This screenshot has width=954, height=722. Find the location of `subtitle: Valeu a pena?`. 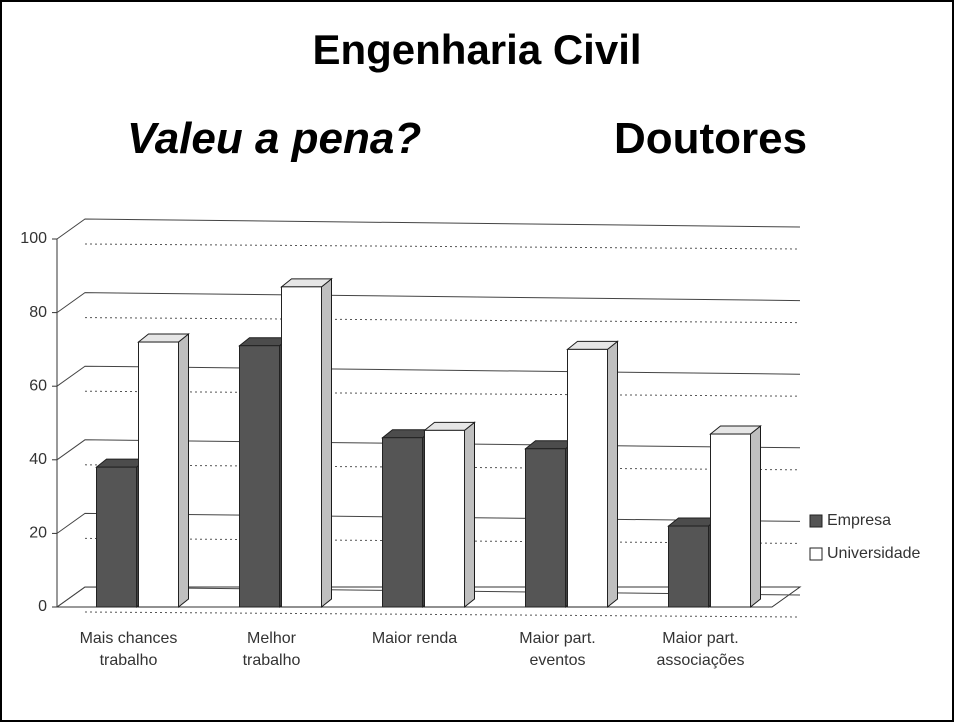

subtitle: Valeu a pena? is located at coordinates (274, 138).